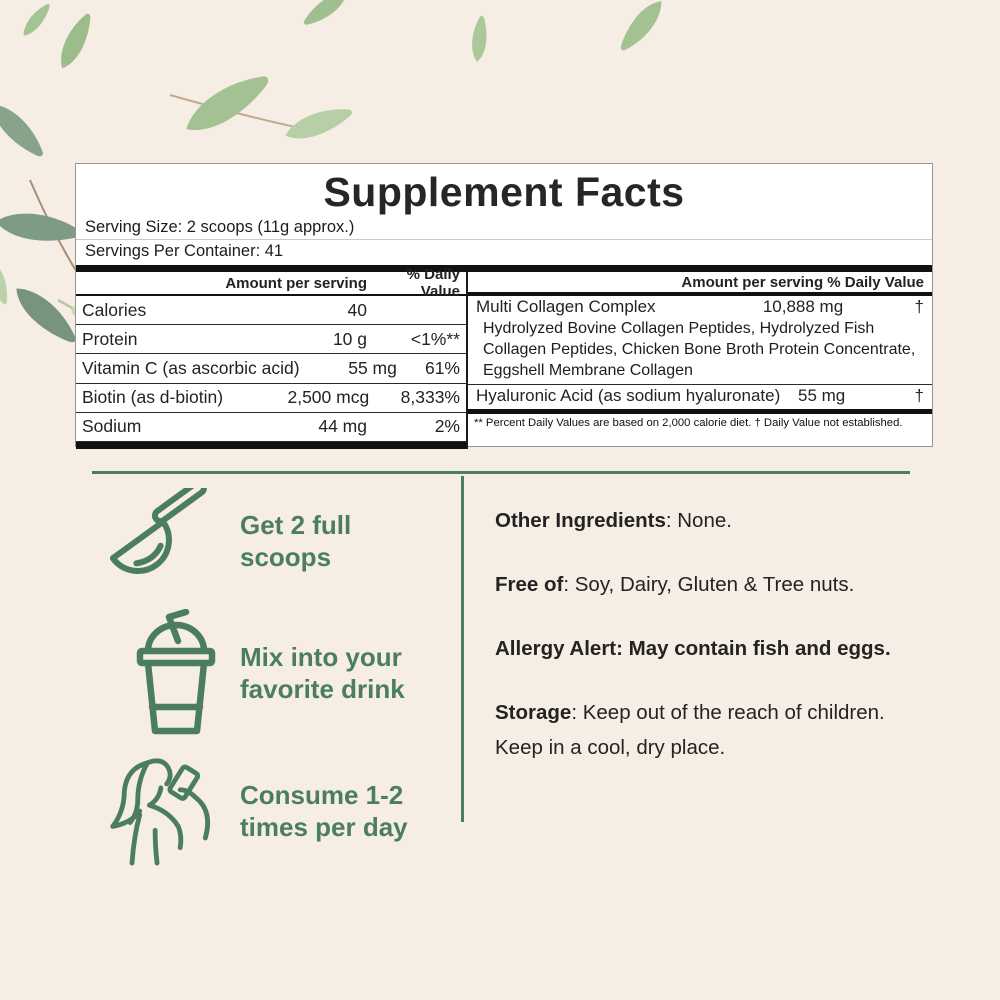  I want to click on row-amount: 40, so click(357, 309).